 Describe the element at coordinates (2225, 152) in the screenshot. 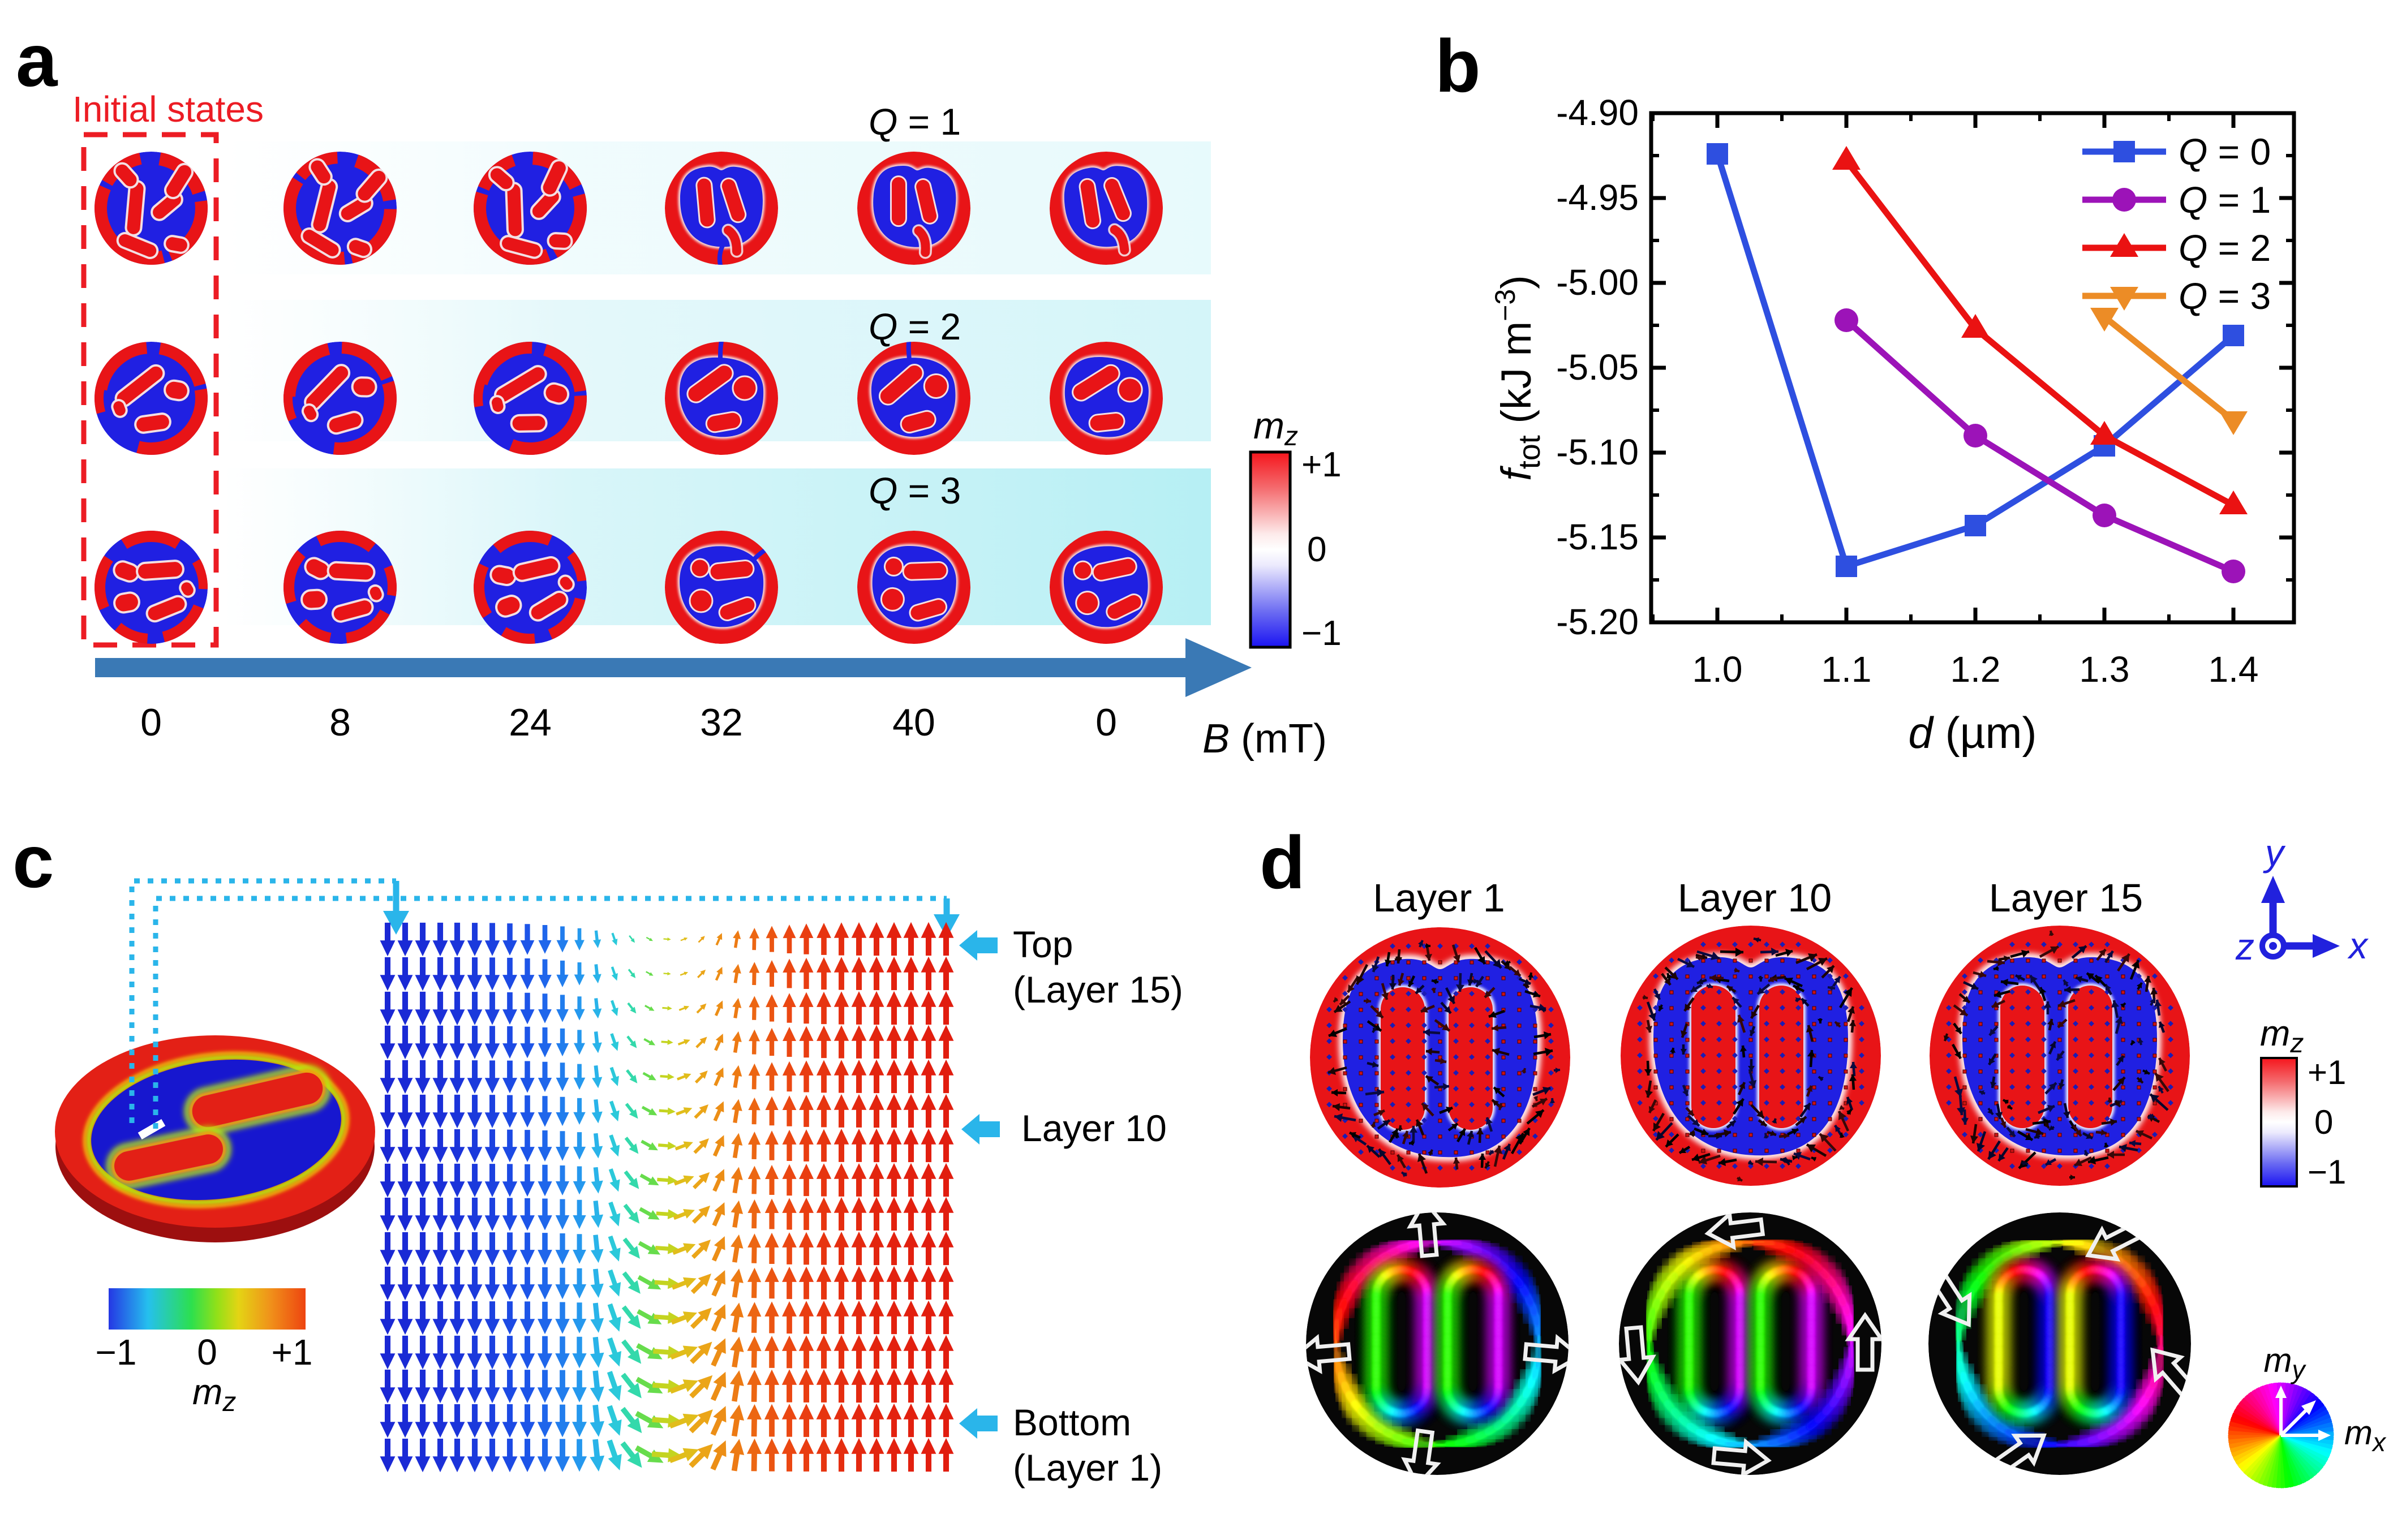

I see `svg-text: Q = 0` at that location.